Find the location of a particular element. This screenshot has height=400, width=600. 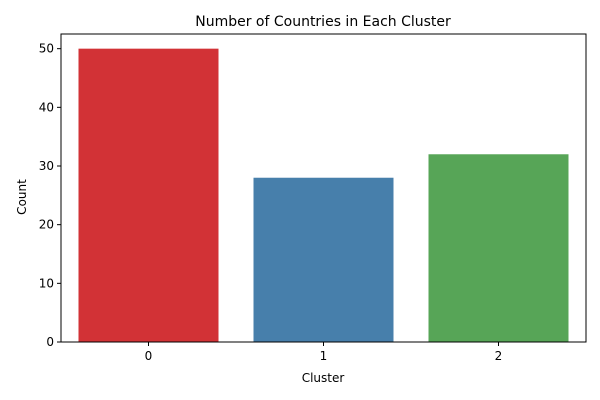

x-axis-ticks: 0 1 2 is located at coordinates (324, 352).